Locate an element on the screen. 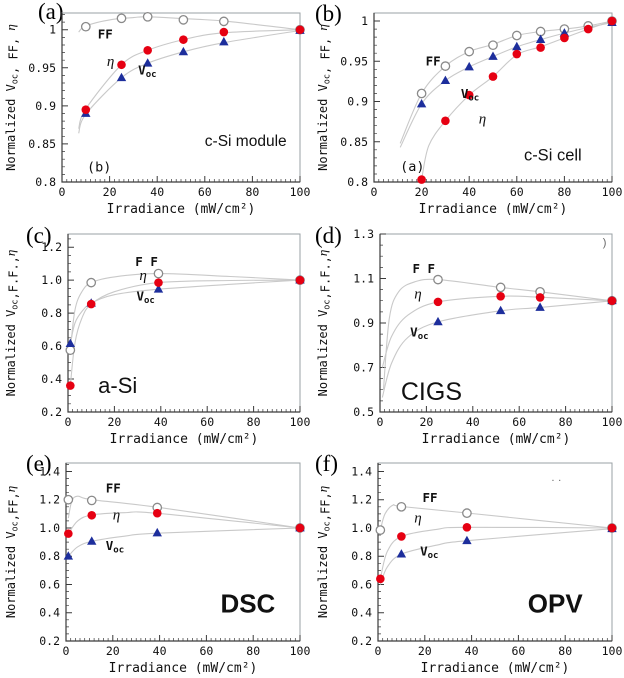 The height and width of the screenshot is (678, 624). ff-series-label: F F is located at coordinates (146, 261).